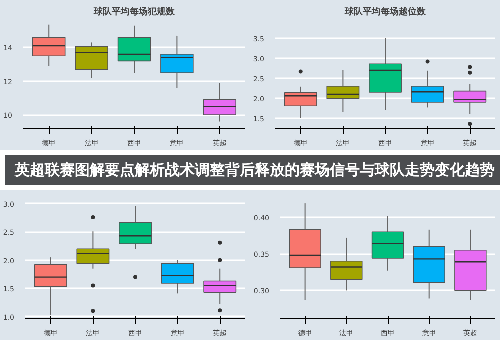  What do you see at coordinates (385, 12) in the screenshot?
I see `chart-title: 球队平均每场越位数` at bounding box center [385, 12].